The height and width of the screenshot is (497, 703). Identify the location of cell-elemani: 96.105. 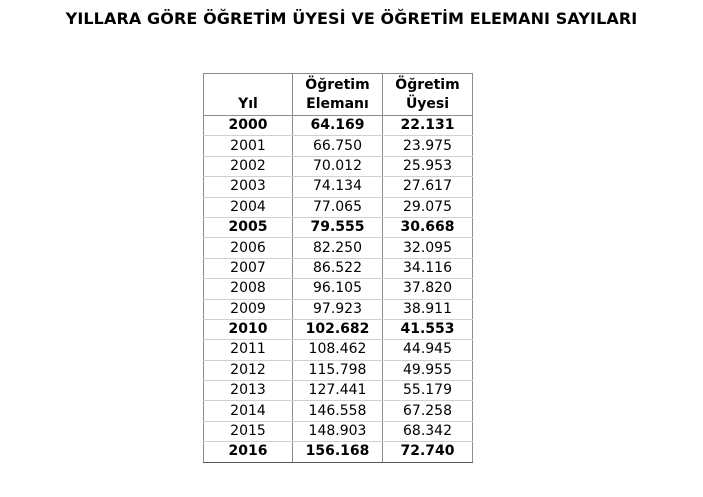
(337, 289).